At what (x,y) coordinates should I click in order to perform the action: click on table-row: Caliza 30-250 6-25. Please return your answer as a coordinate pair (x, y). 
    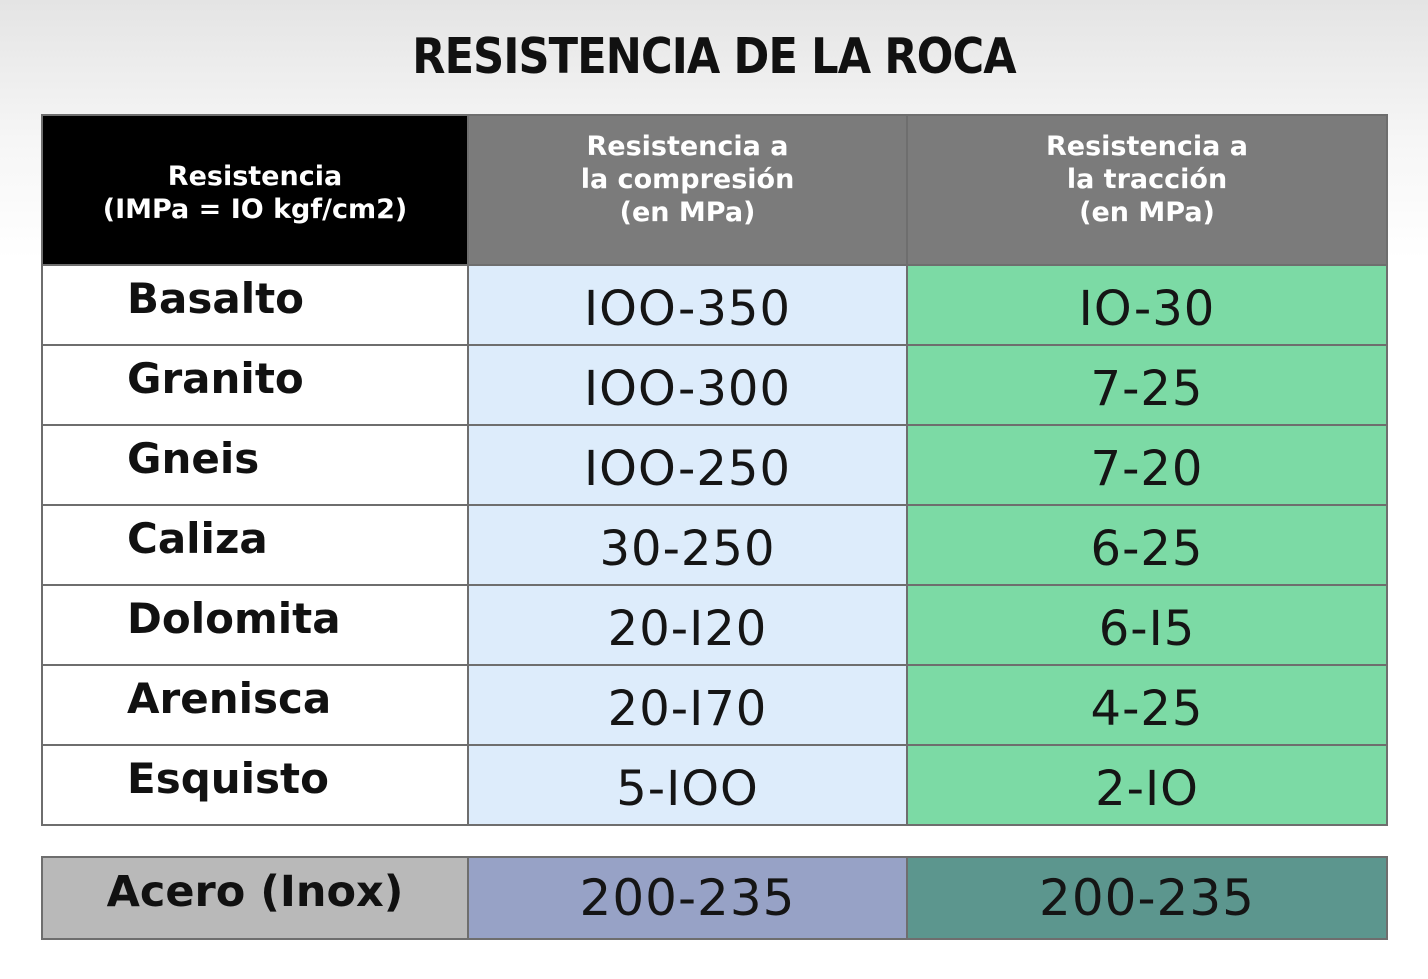
    Looking at the image, I should click on (714, 545).